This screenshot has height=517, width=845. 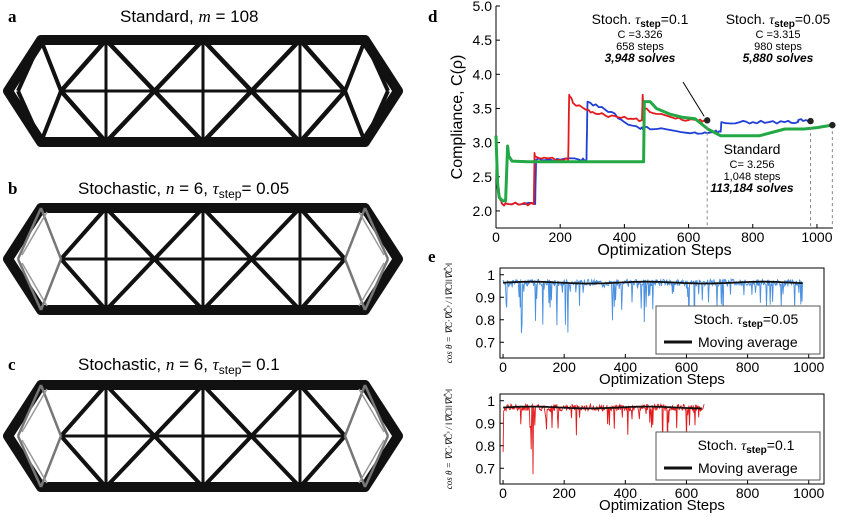 What do you see at coordinates (746, 446) in the screenshot?
I see `legend-title: Stoch. τstep=0.1` at bounding box center [746, 446].